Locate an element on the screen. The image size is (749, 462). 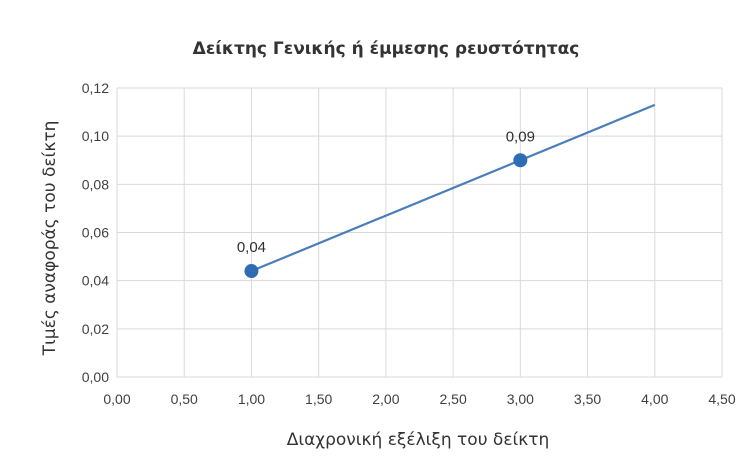
x-tick-label: 1,50 is located at coordinates (318, 399).